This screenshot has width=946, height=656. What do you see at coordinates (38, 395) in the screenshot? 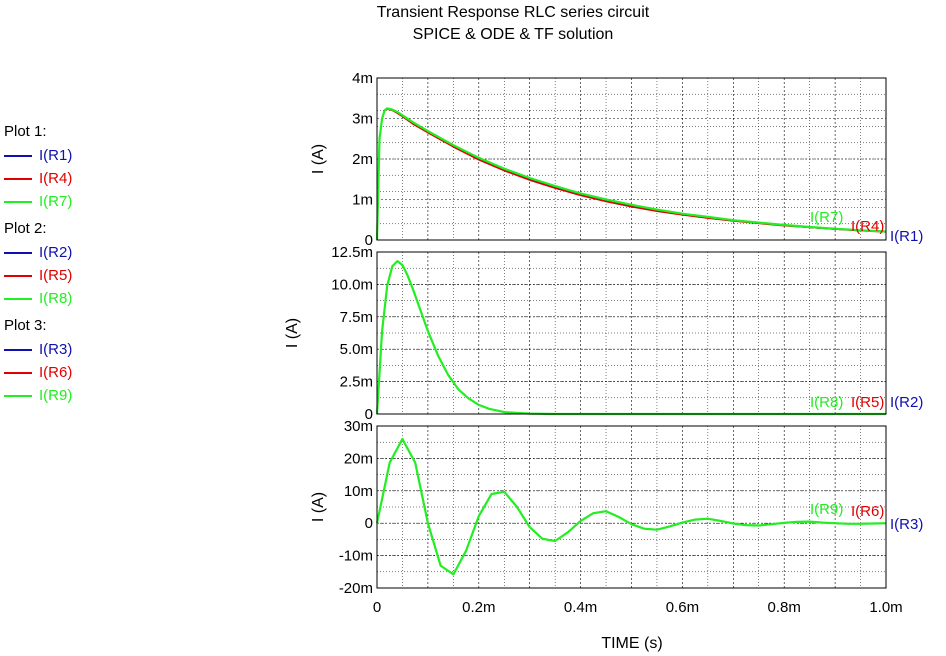
I see `legend-item: I(R9)` at bounding box center [38, 395].